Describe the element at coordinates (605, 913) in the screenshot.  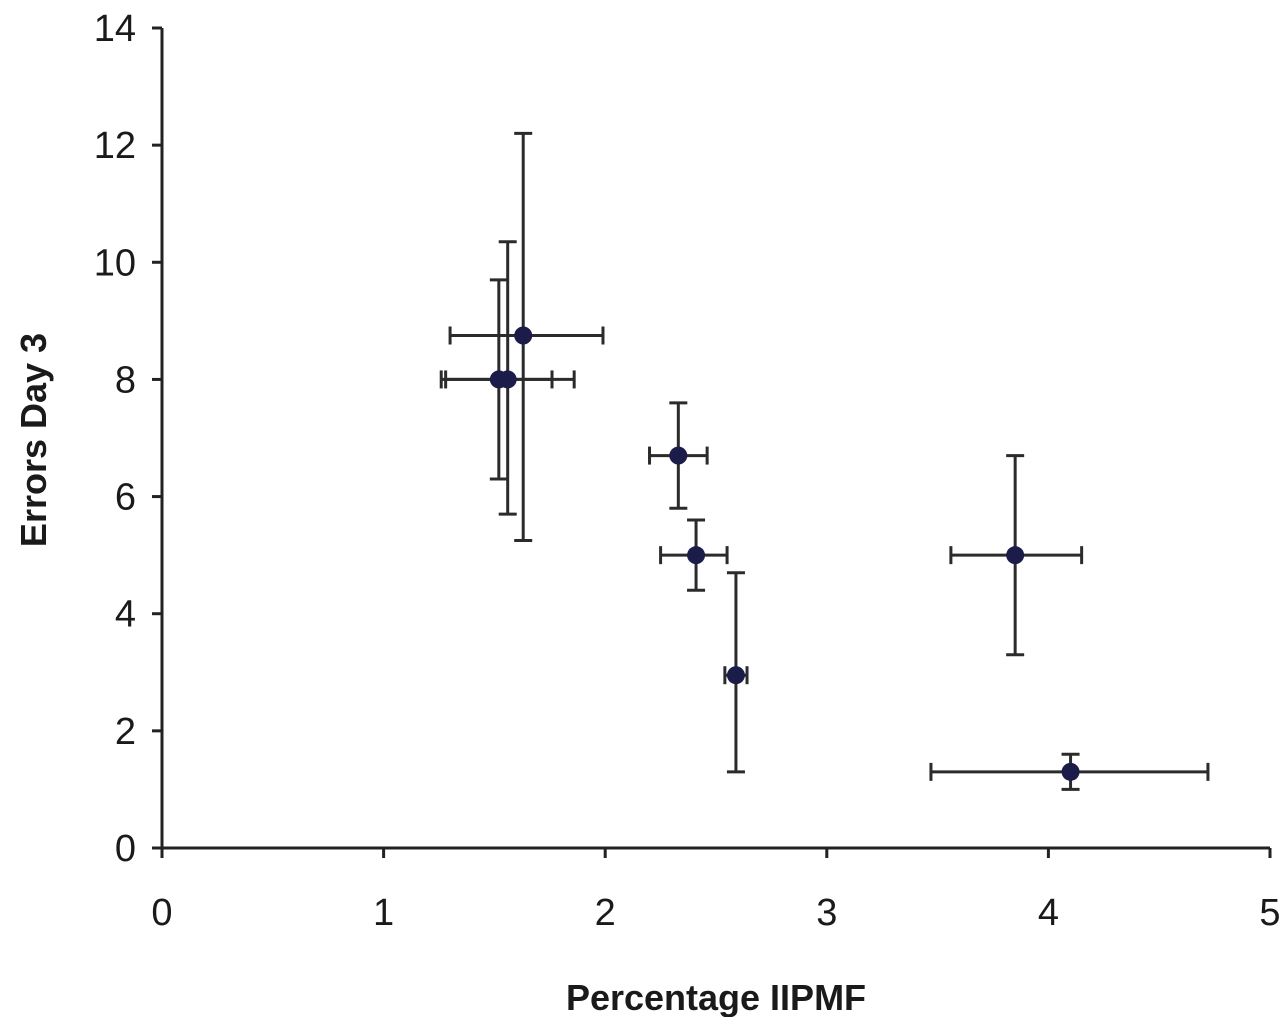
I see `x-tick-label: 2` at that location.